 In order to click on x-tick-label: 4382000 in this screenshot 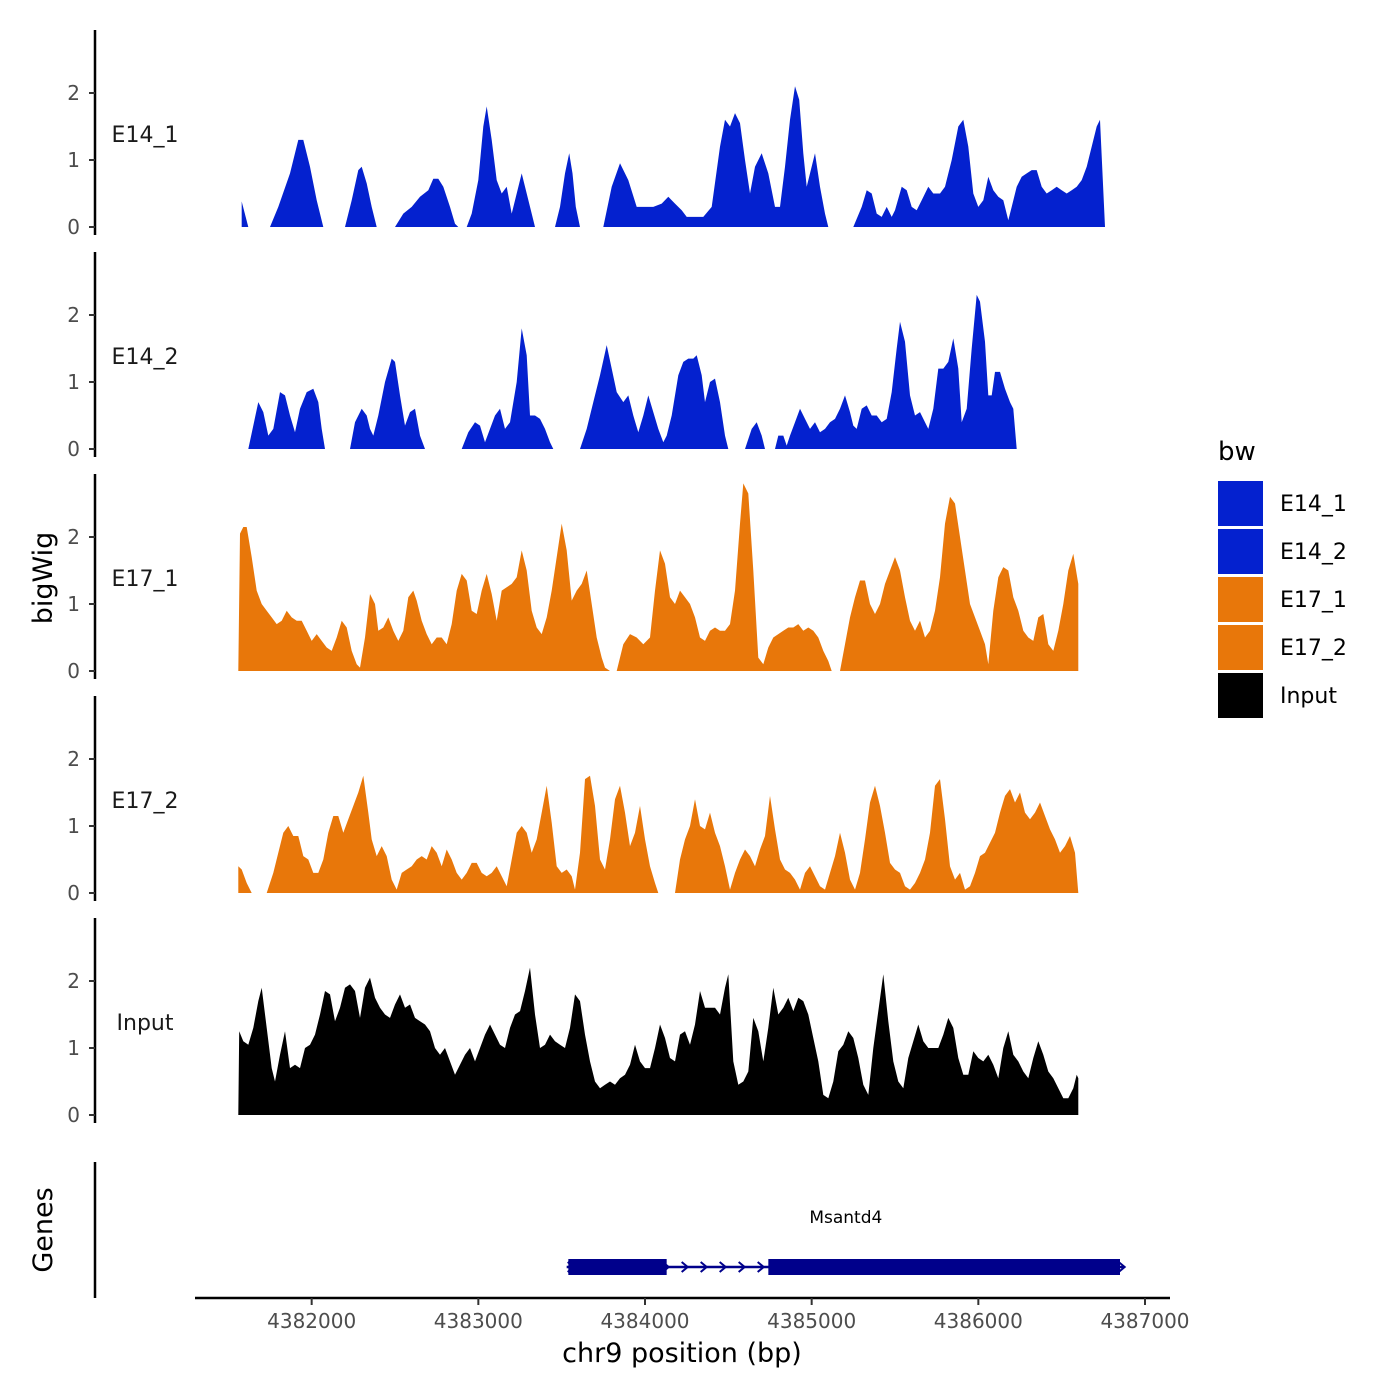, I will do `click(311, 1321)`.